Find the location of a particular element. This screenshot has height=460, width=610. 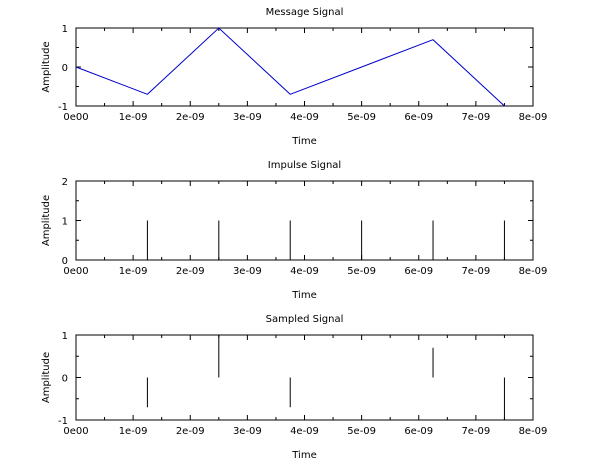

chart-title: Impulse Signal is located at coordinates (304, 165).